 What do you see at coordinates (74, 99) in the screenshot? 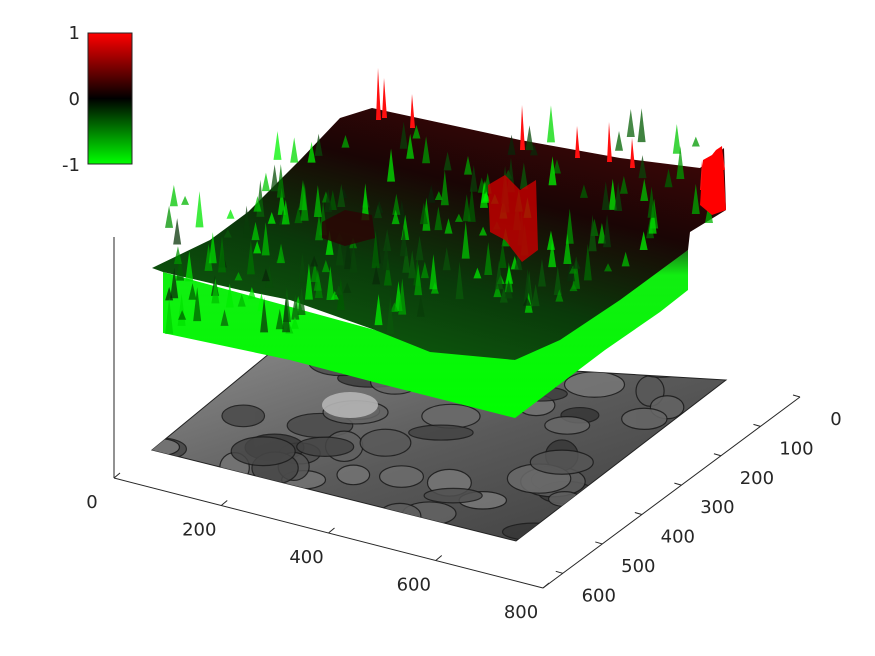
I see `colorbar-tick-label: 0` at bounding box center [74, 99].